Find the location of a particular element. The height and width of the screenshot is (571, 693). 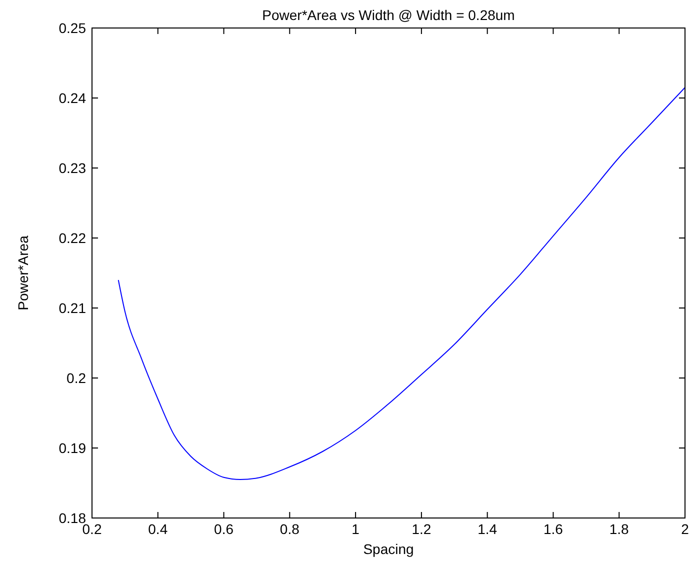

y-tick-label: 0.25 is located at coordinates (72, 28).